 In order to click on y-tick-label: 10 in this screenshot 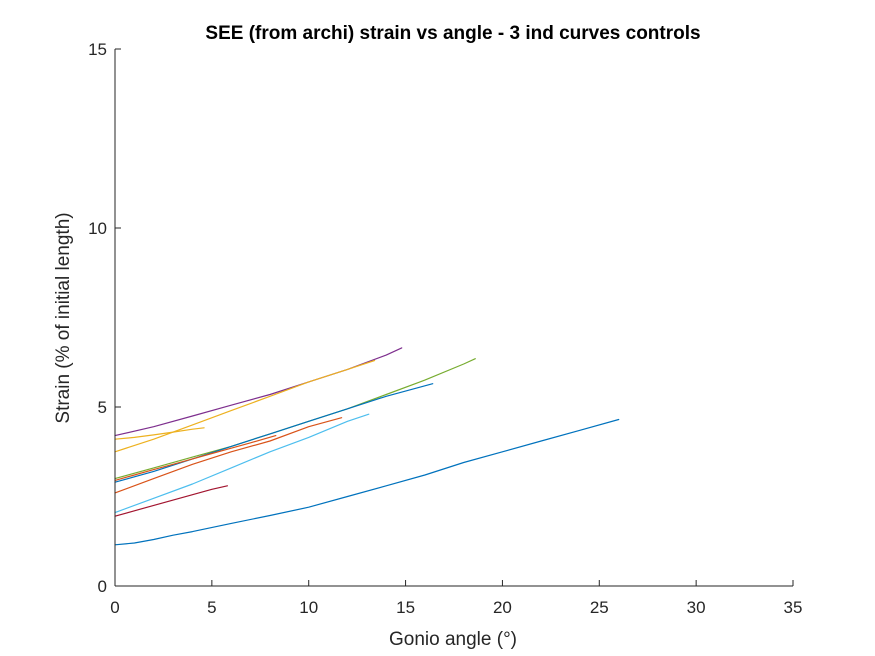, I will do `click(97, 228)`.